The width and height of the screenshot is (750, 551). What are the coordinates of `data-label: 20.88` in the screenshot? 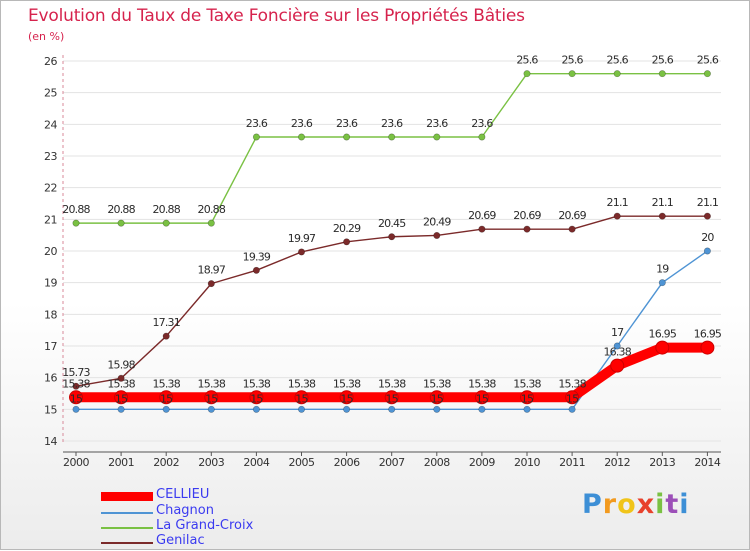 It's located at (76, 209).